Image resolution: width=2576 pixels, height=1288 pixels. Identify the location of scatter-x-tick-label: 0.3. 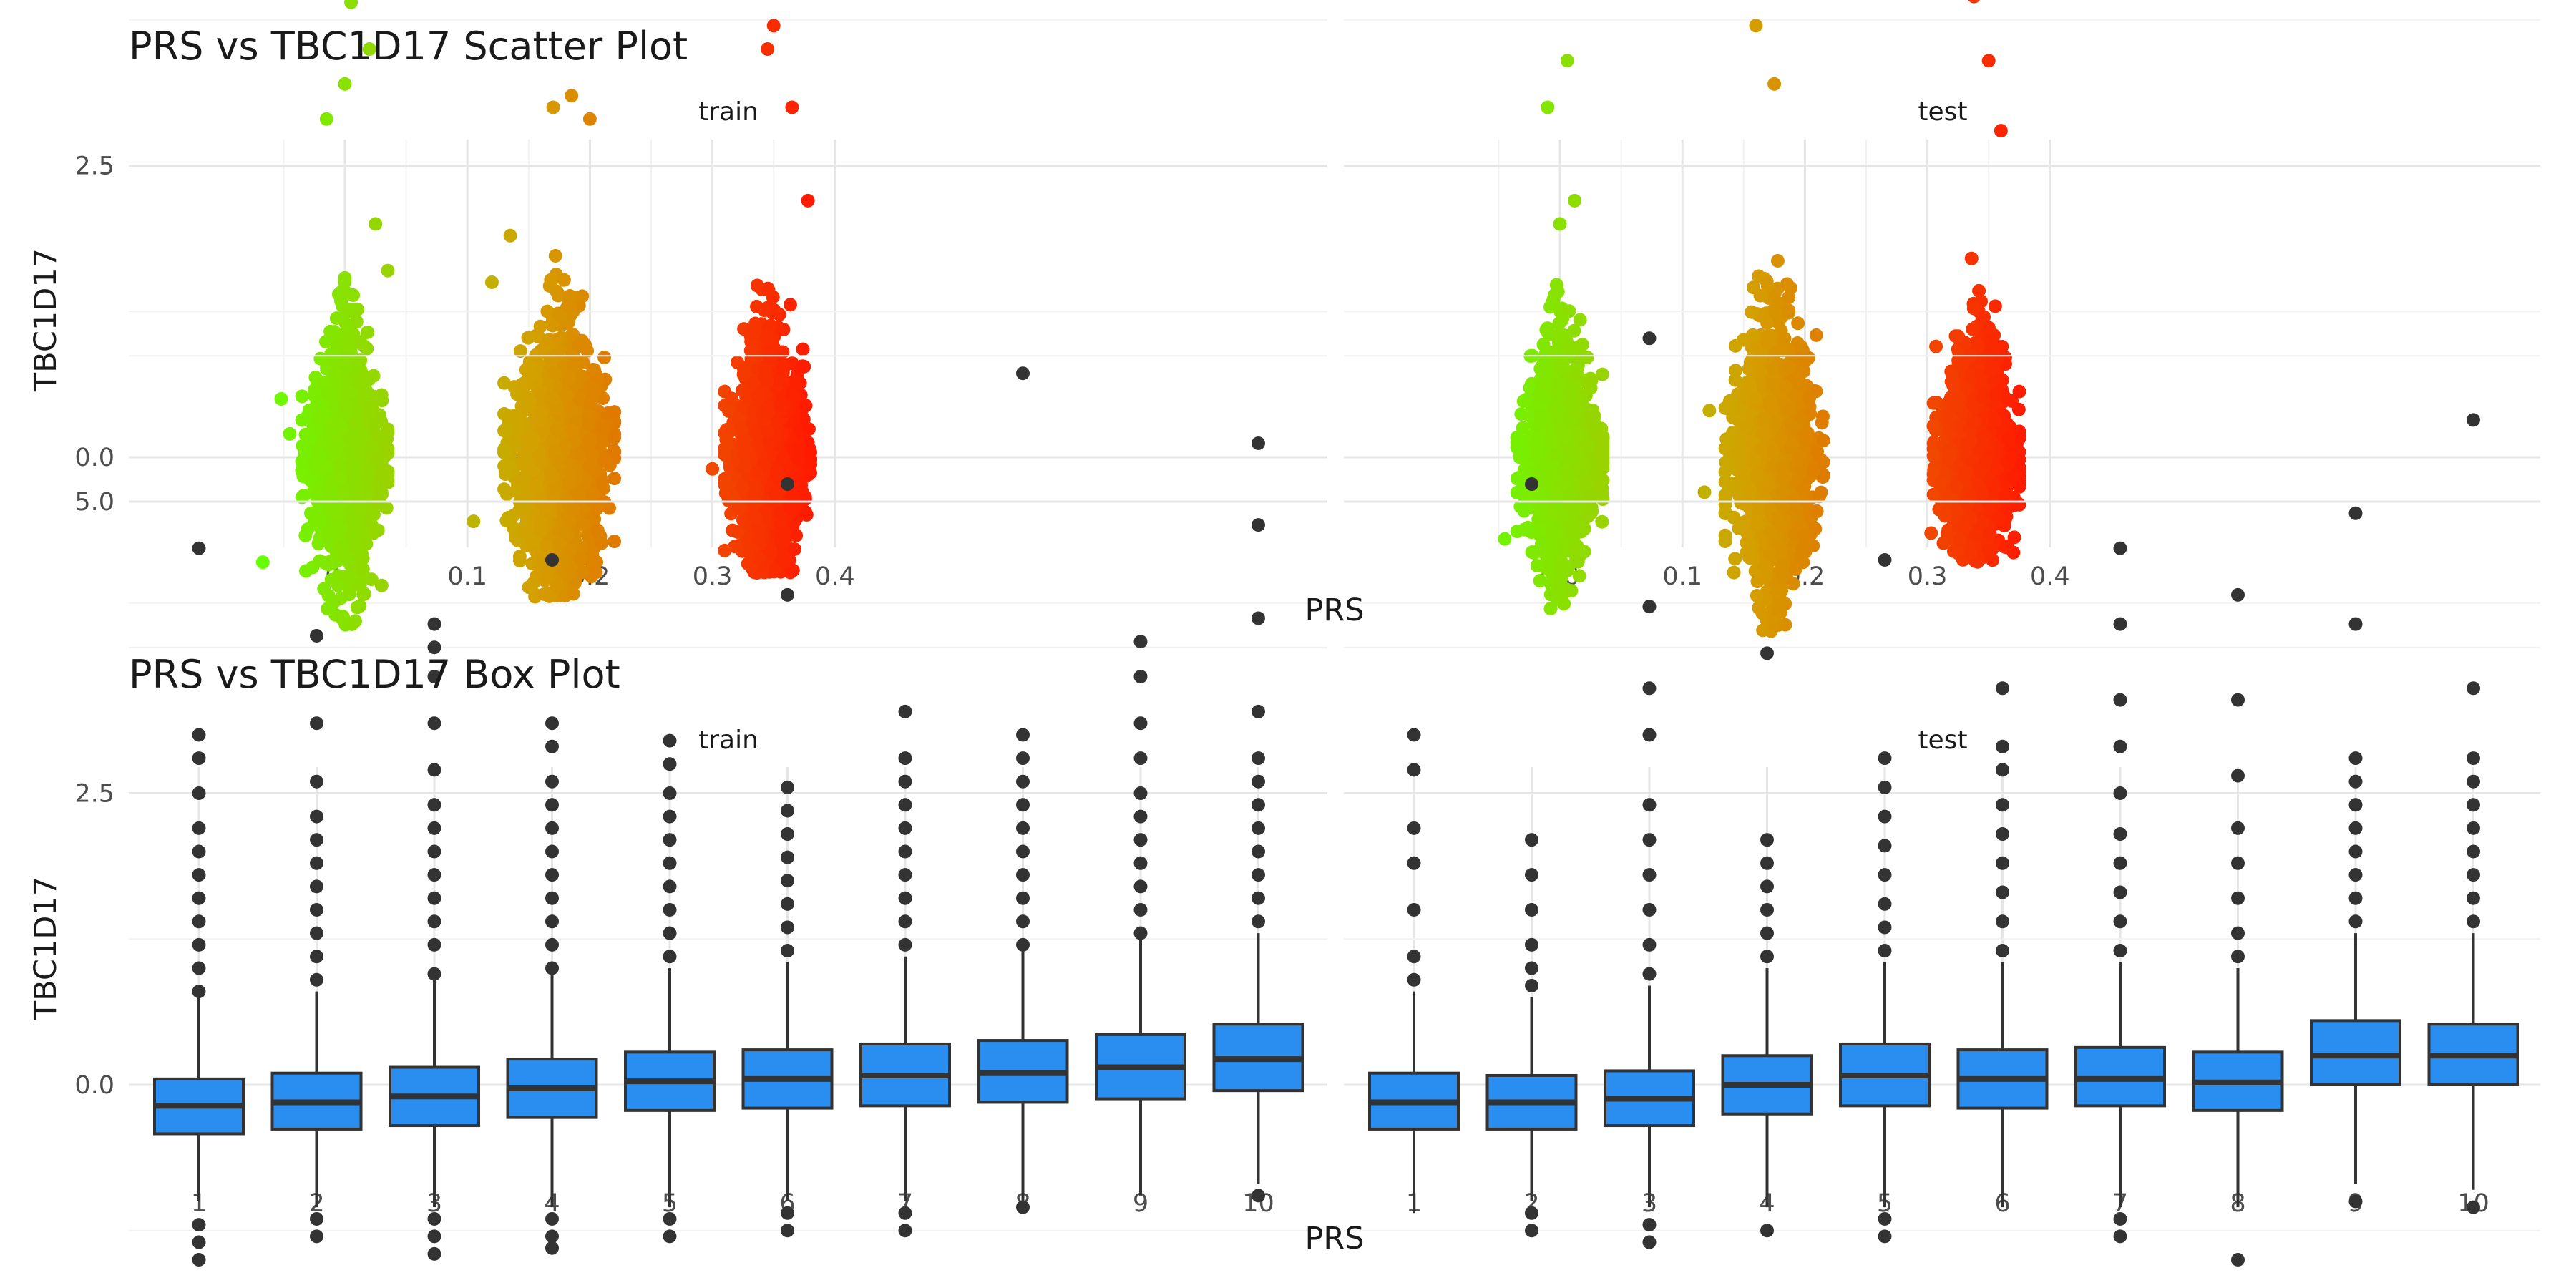
(1928, 576).